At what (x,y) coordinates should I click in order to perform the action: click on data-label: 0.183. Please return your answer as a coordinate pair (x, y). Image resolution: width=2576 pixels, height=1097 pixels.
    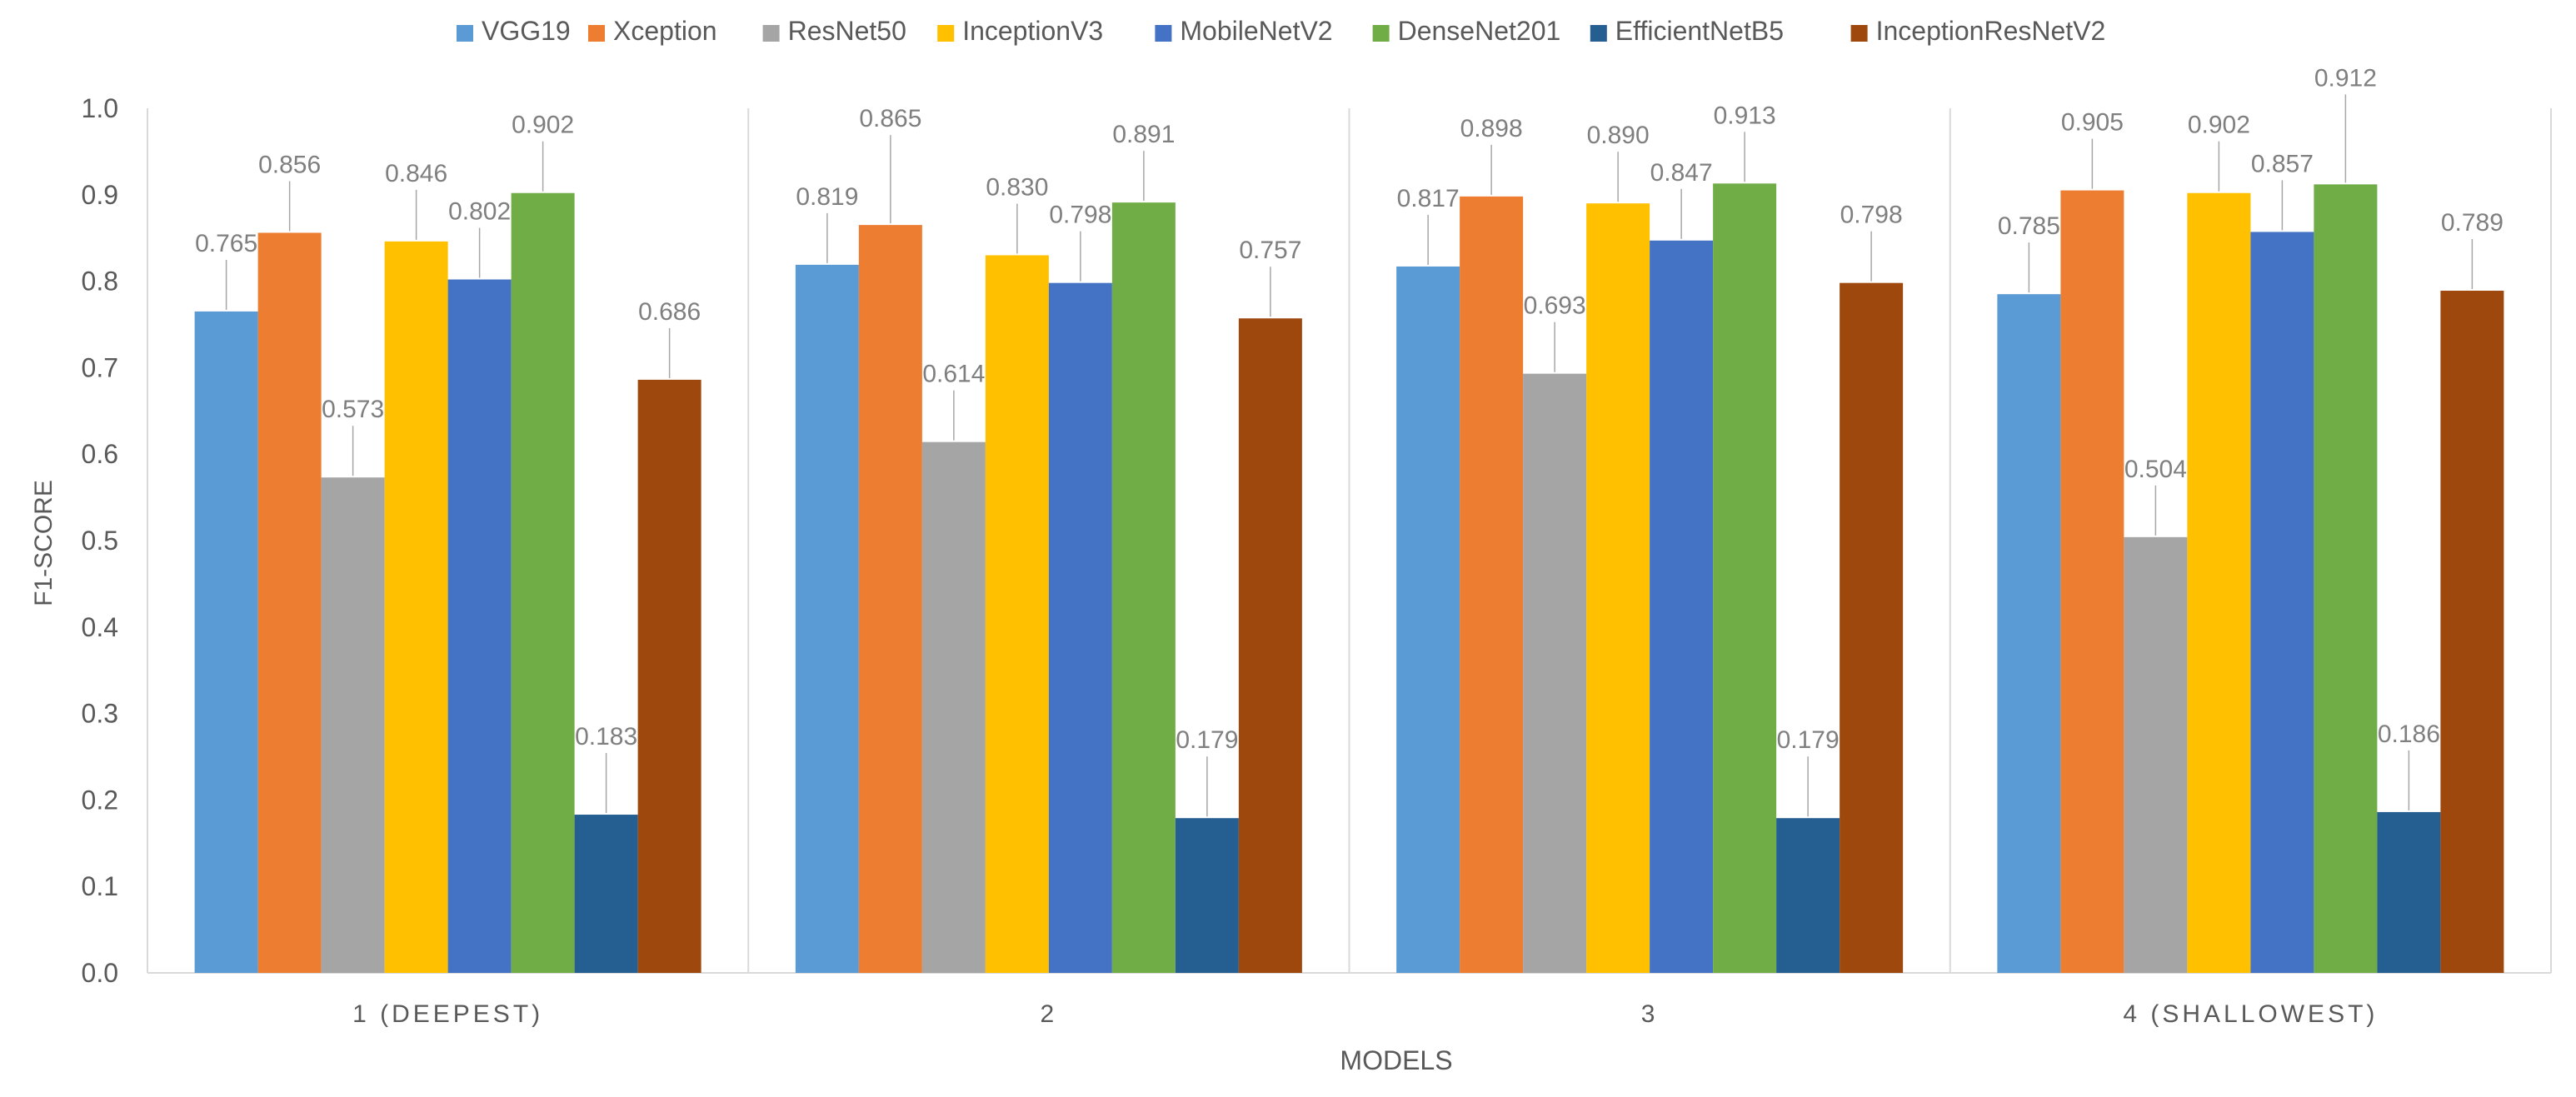
    Looking at the image, I should click on (606, 736).